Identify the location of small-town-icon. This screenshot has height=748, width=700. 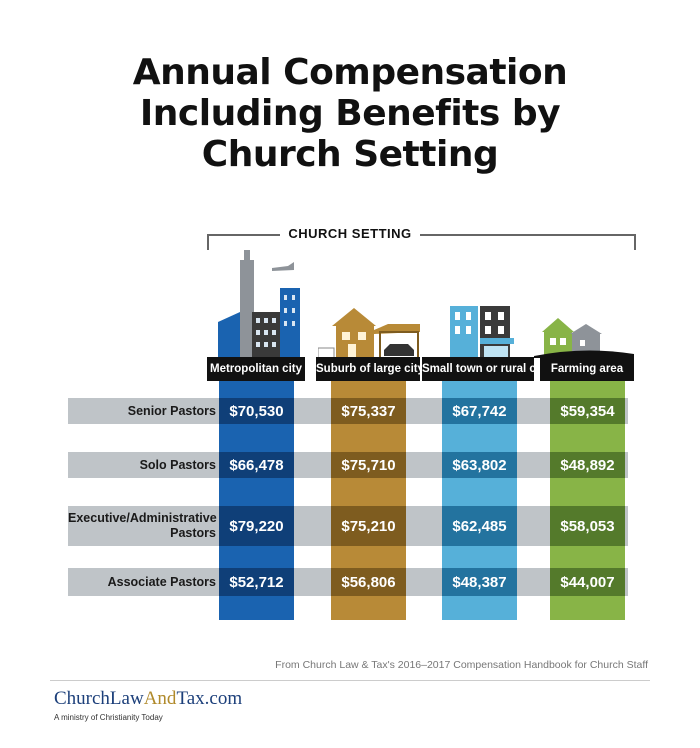
(482, 332).